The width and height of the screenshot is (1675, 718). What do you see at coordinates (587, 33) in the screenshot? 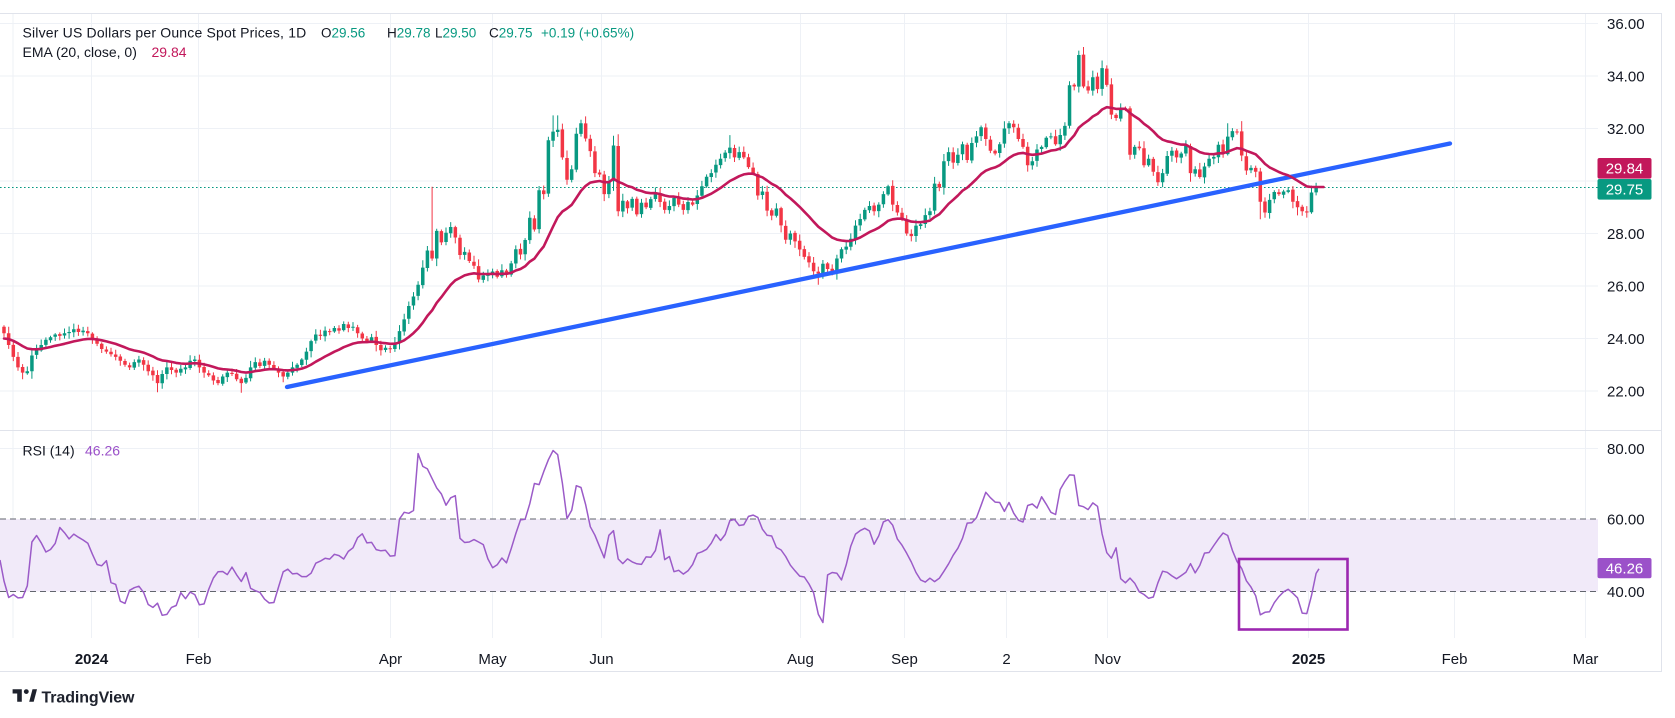
I see `svg-text: +0.19 (+0.65%)` at bounding box center [587, 33].